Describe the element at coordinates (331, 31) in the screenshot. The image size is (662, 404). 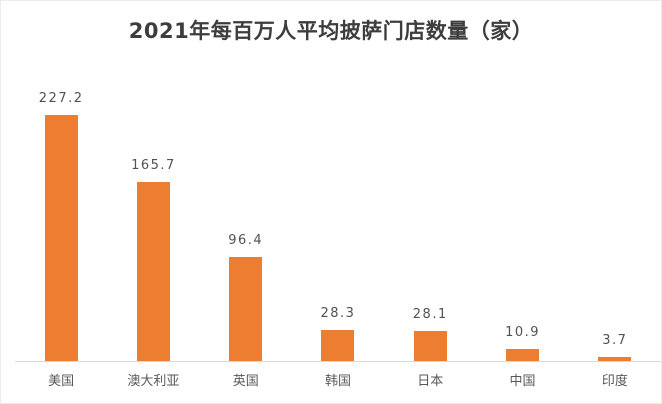
I see `chart-title: 2021年每百万人平均披萨门店数量（家）` at that location.